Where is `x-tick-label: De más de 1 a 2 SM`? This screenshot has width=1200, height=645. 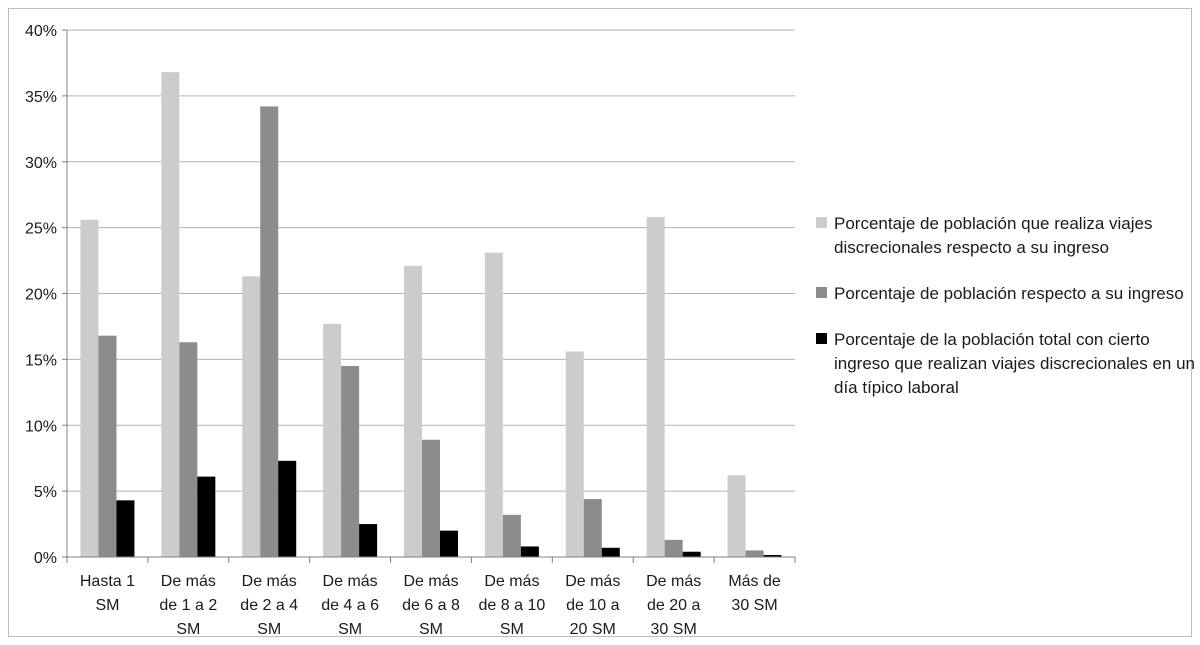 x-tick-label: De más de 1 a 2 SM is located at coordinates (188, 605).